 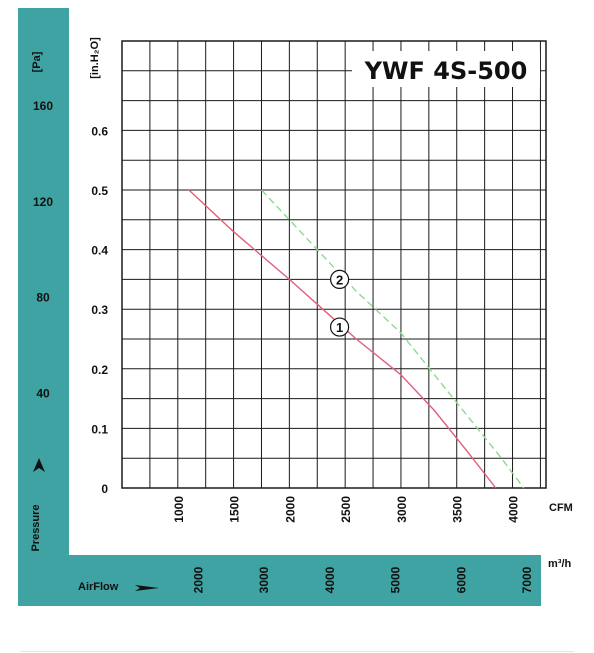 I want to click on bottom-divider, so click(x=297, y=651).